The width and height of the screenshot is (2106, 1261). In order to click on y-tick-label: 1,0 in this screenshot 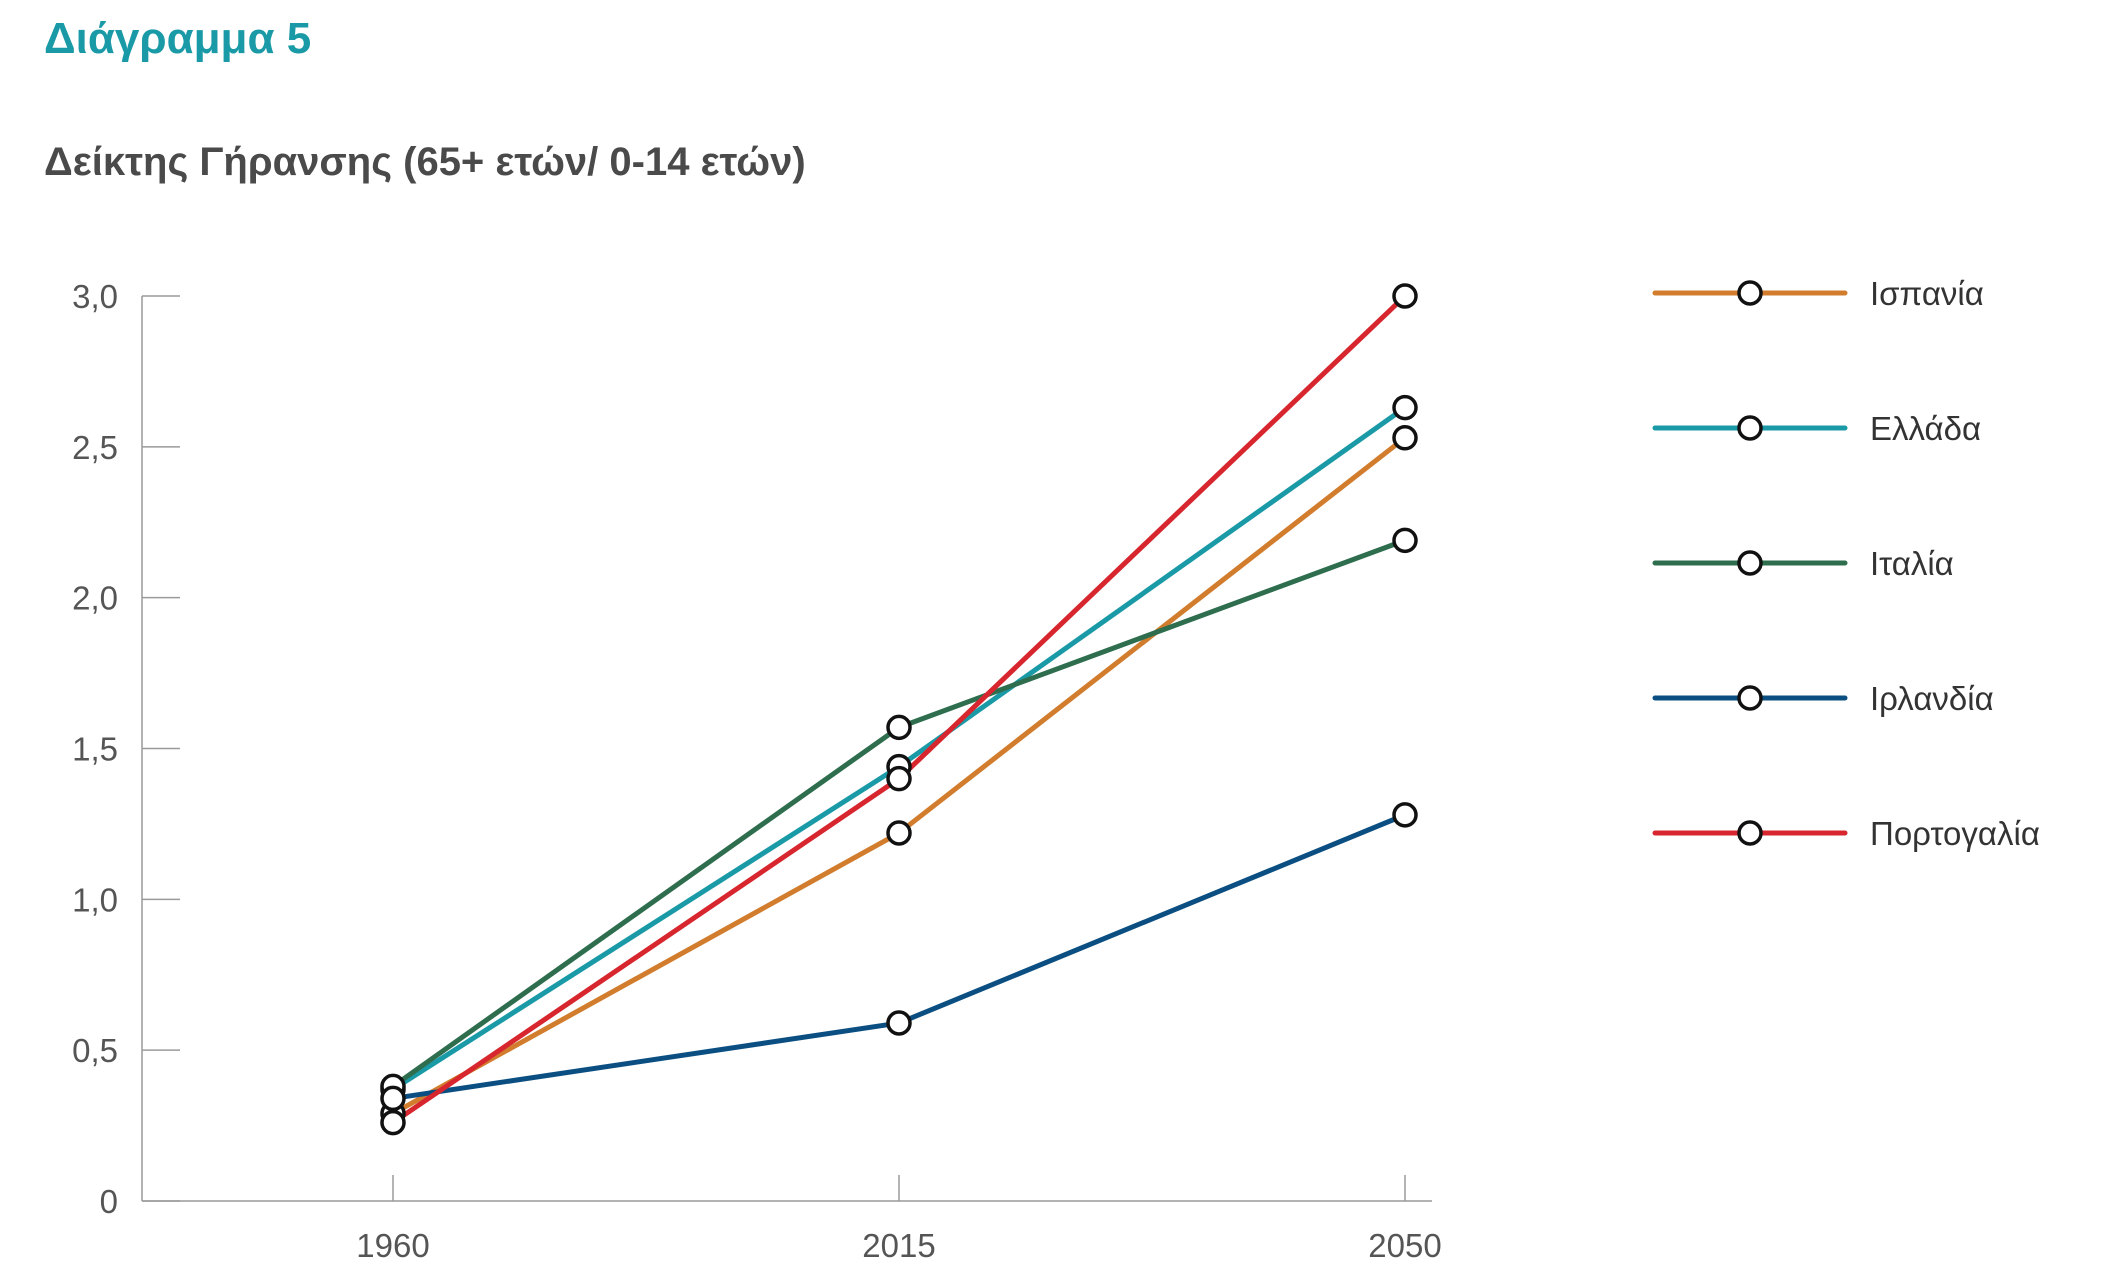, I will do `click(95, 899)`.